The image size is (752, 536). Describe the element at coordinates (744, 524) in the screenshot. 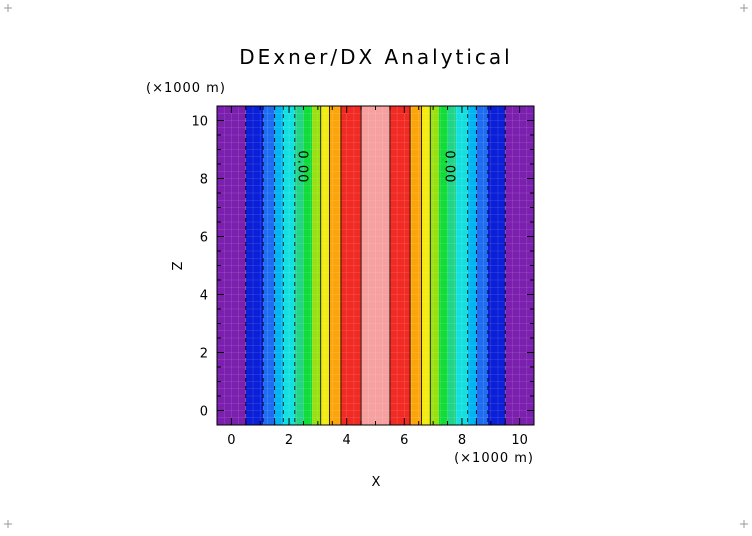

I see `corner-mark-bottom-right` at that location.